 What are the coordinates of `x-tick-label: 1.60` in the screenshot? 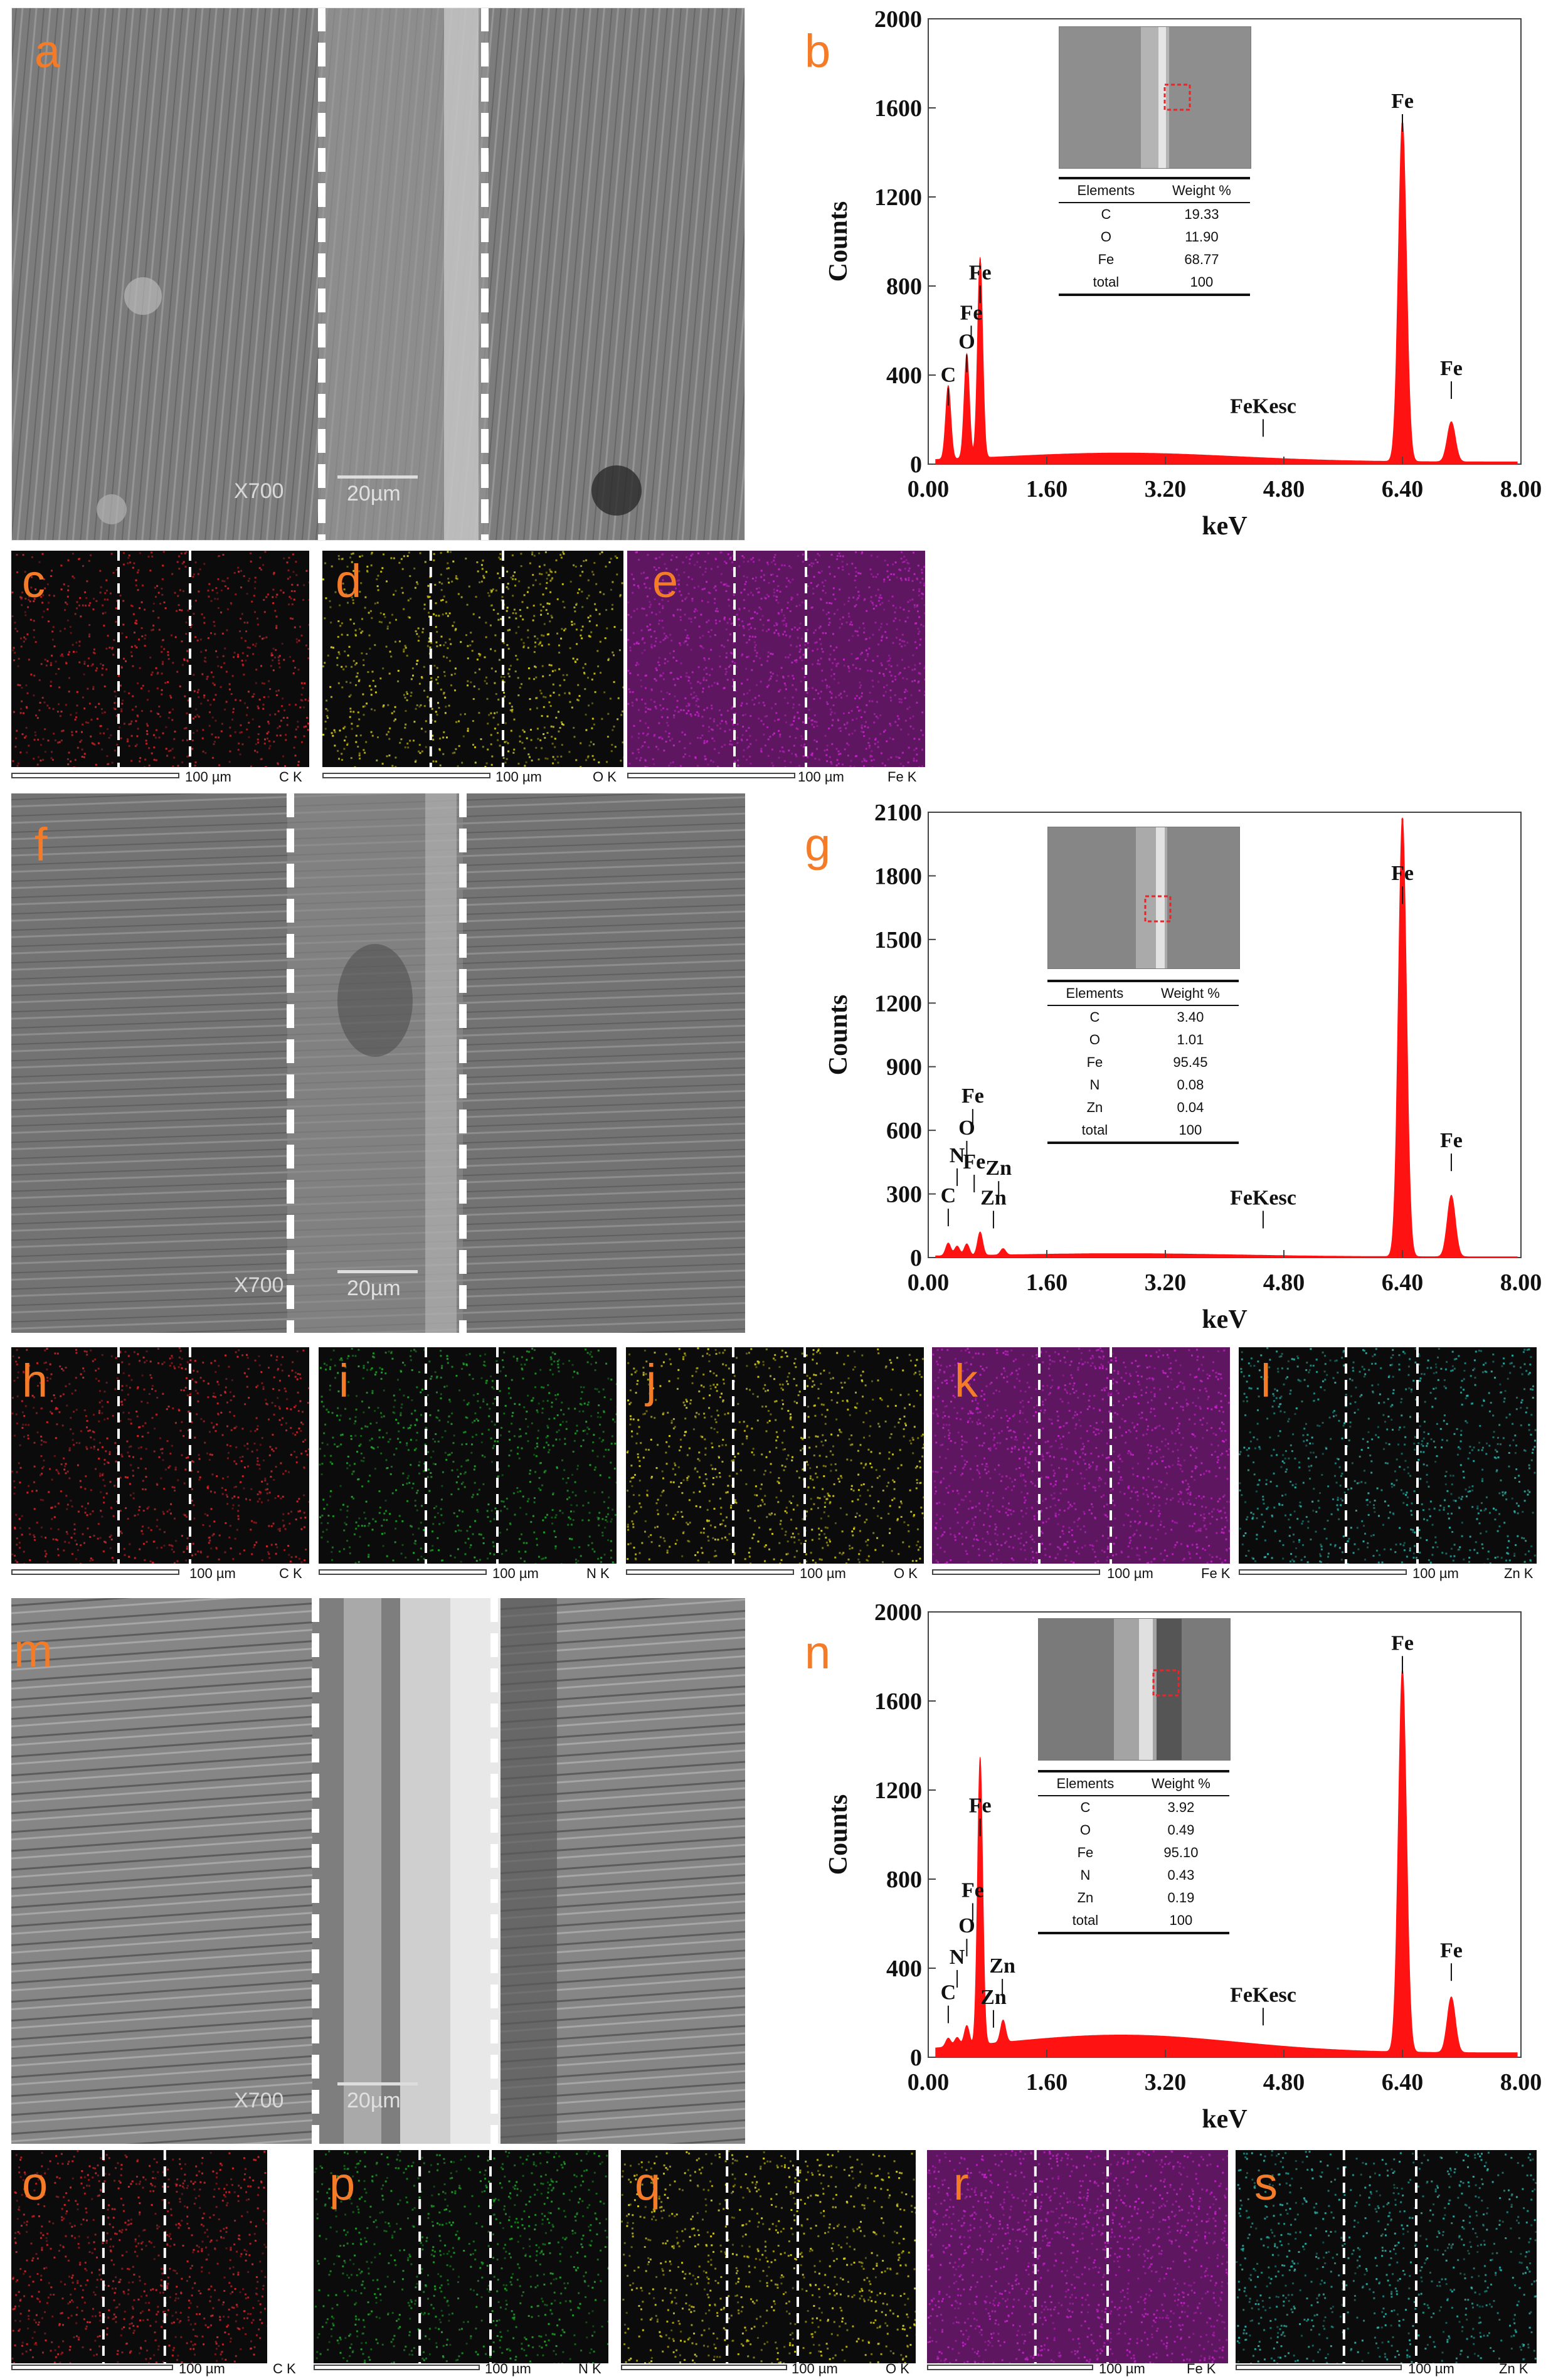 It's located at (1047, 489).